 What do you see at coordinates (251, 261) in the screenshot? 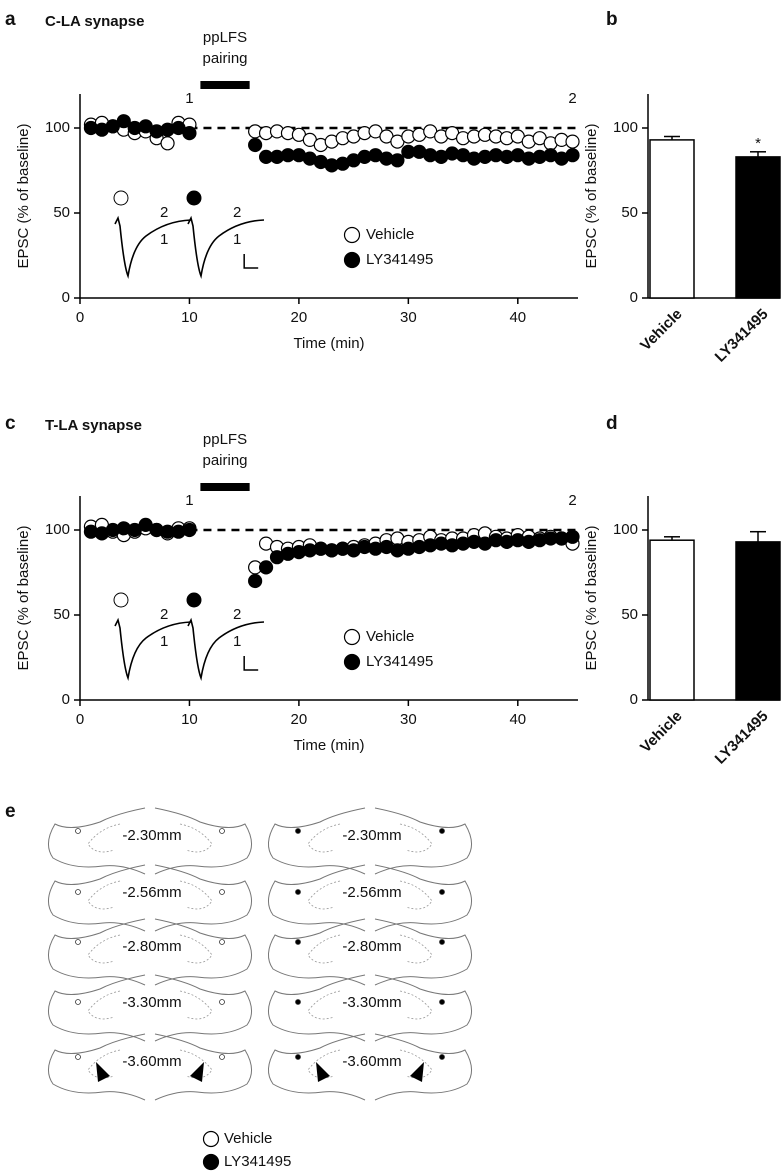
I see `scale-bar` at bounding box center [251, 261].